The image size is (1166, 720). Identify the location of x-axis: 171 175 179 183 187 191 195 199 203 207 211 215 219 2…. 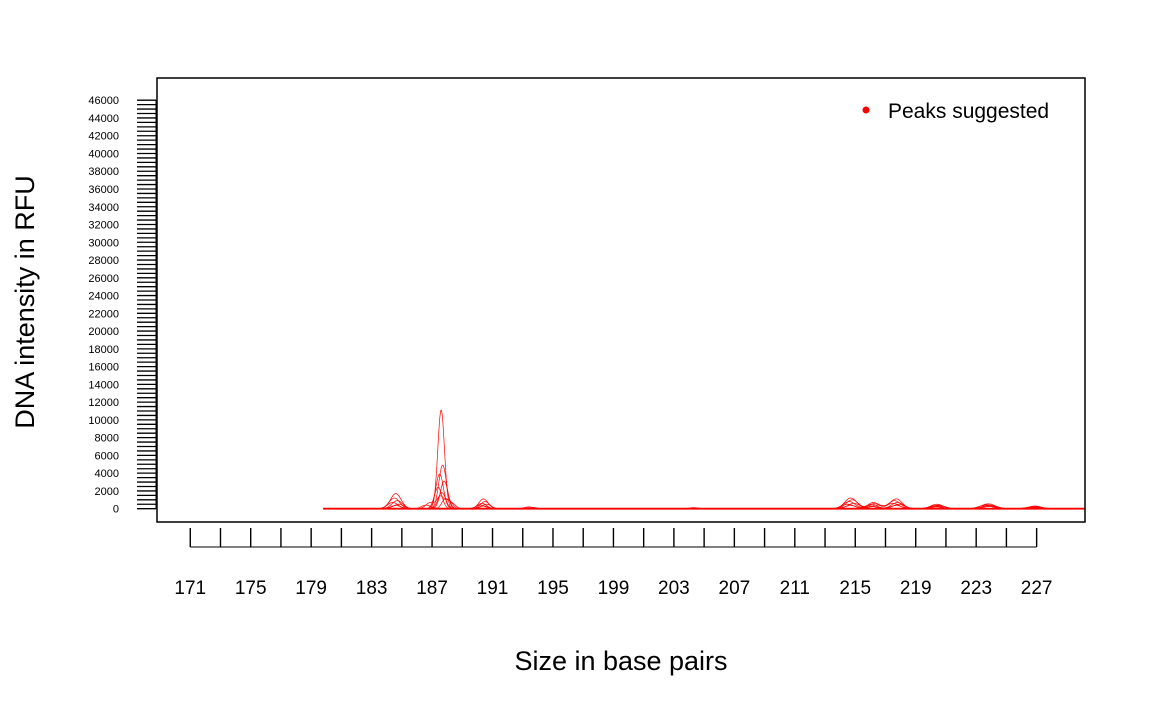
(613, 563).